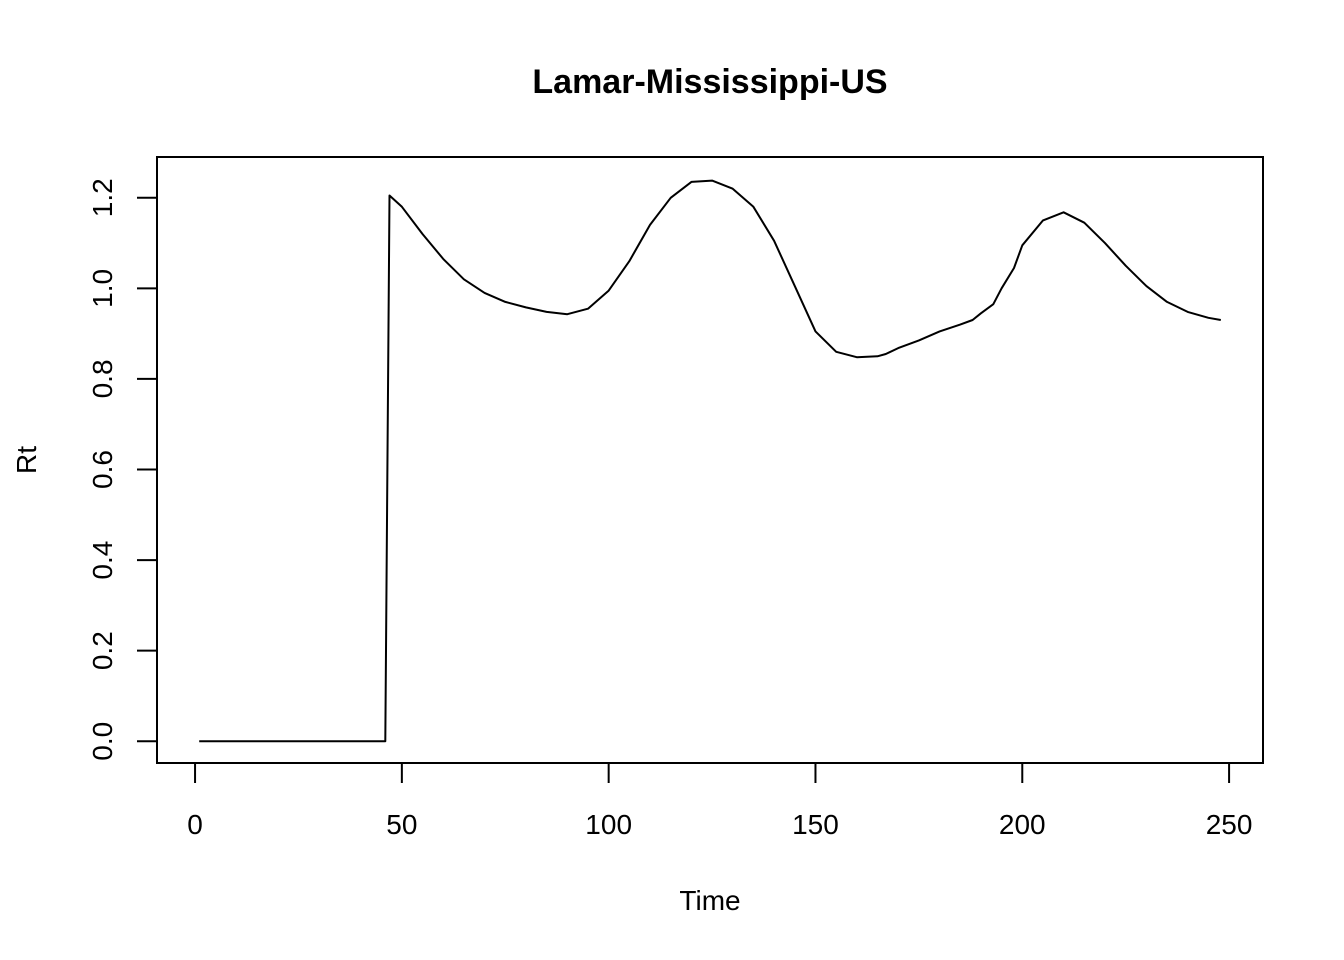  What do you see at coordinates (26, 460) in the screenshot?
I see `y-axis-label: Rt` at bounding box center [26, 460].